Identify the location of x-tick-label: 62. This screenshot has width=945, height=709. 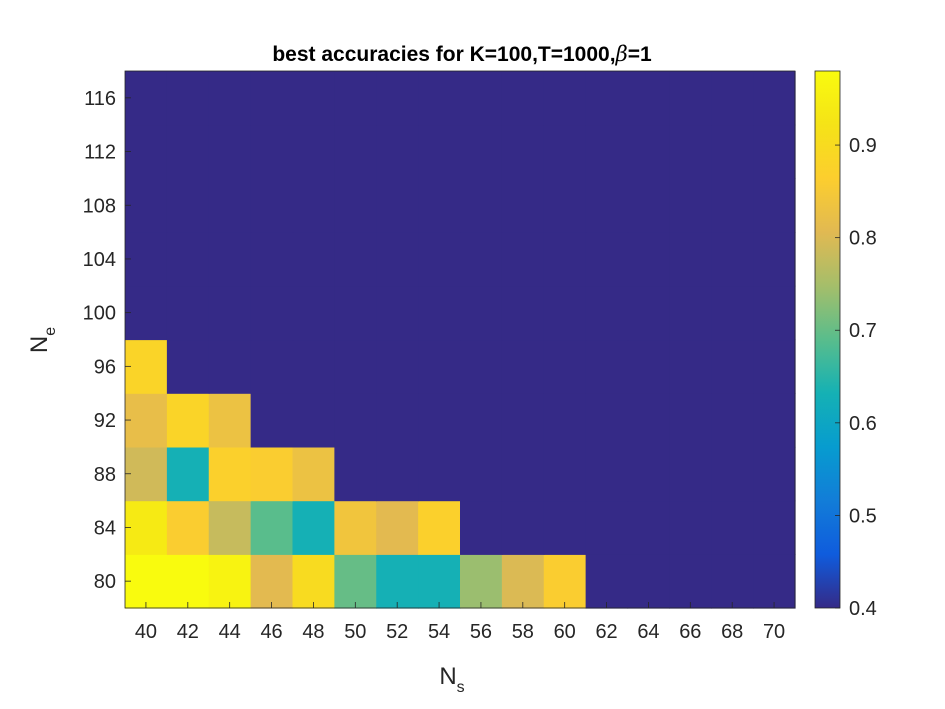
(606, 632).